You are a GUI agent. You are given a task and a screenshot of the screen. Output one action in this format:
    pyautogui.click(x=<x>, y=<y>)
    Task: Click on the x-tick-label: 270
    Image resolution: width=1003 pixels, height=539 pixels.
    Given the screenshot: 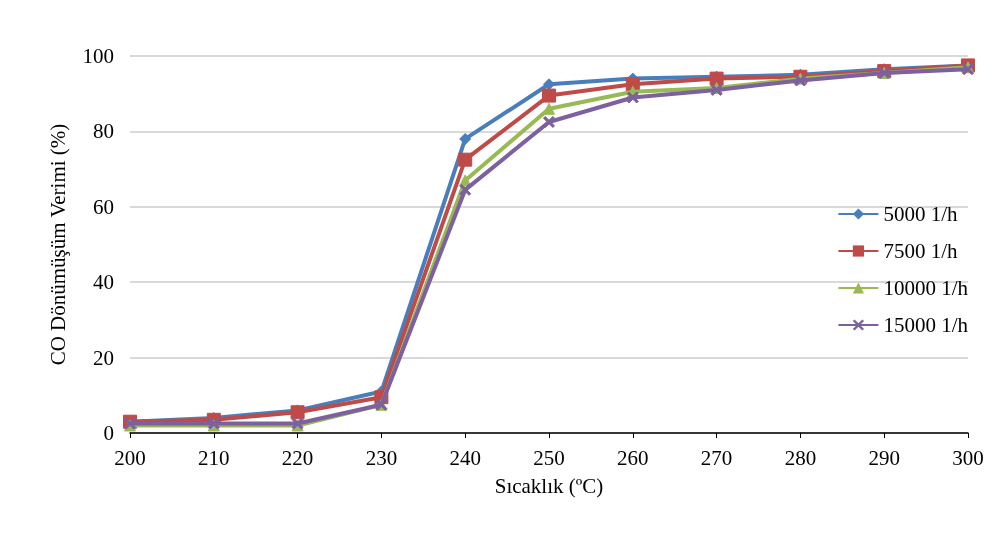 What is the action you would take?
    pyautogui.click(x=716, y=457)
    